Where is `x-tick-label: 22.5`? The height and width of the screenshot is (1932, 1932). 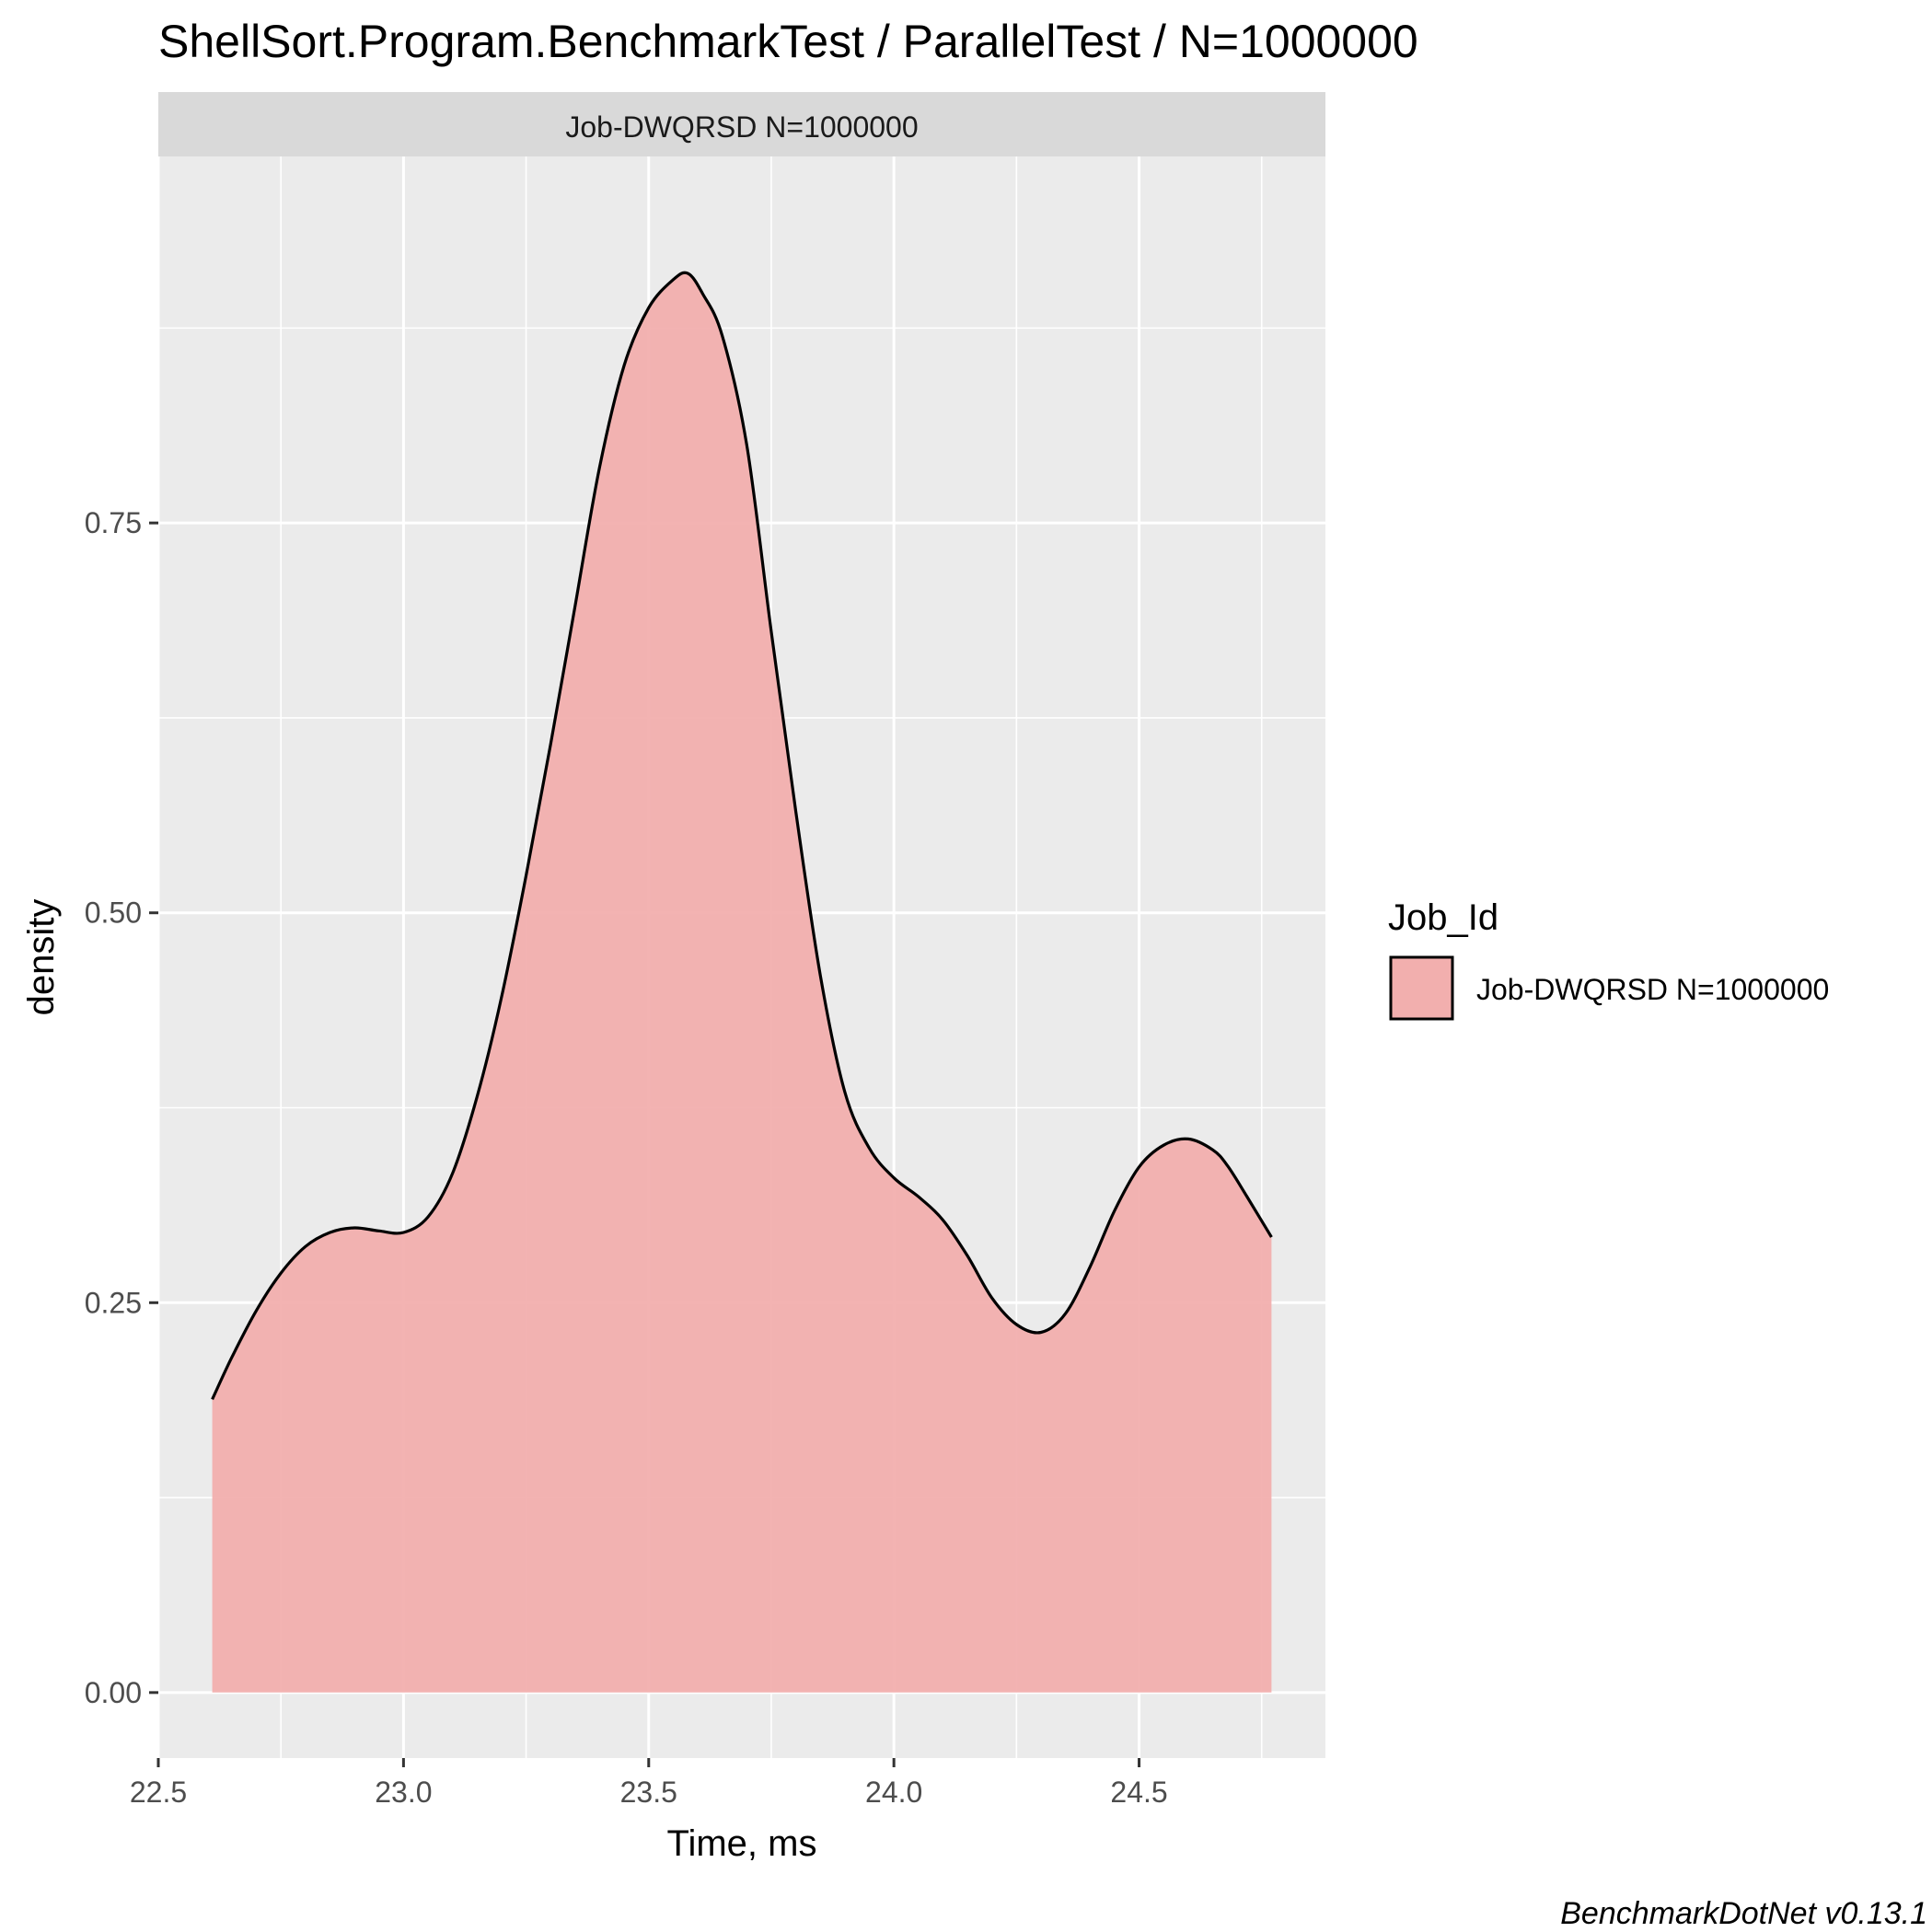 x-tick-label: 22.5 is located at coordinates (158, 1793).